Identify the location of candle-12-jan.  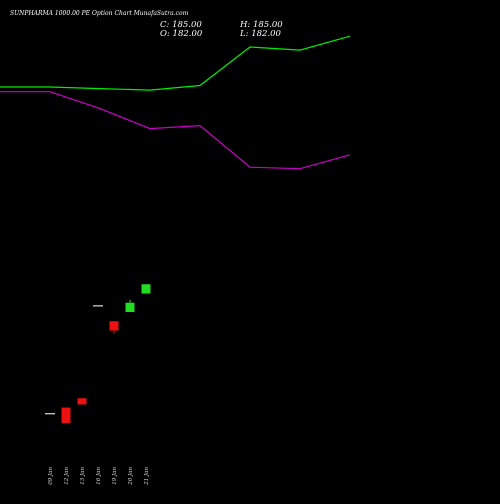
(66, 415).